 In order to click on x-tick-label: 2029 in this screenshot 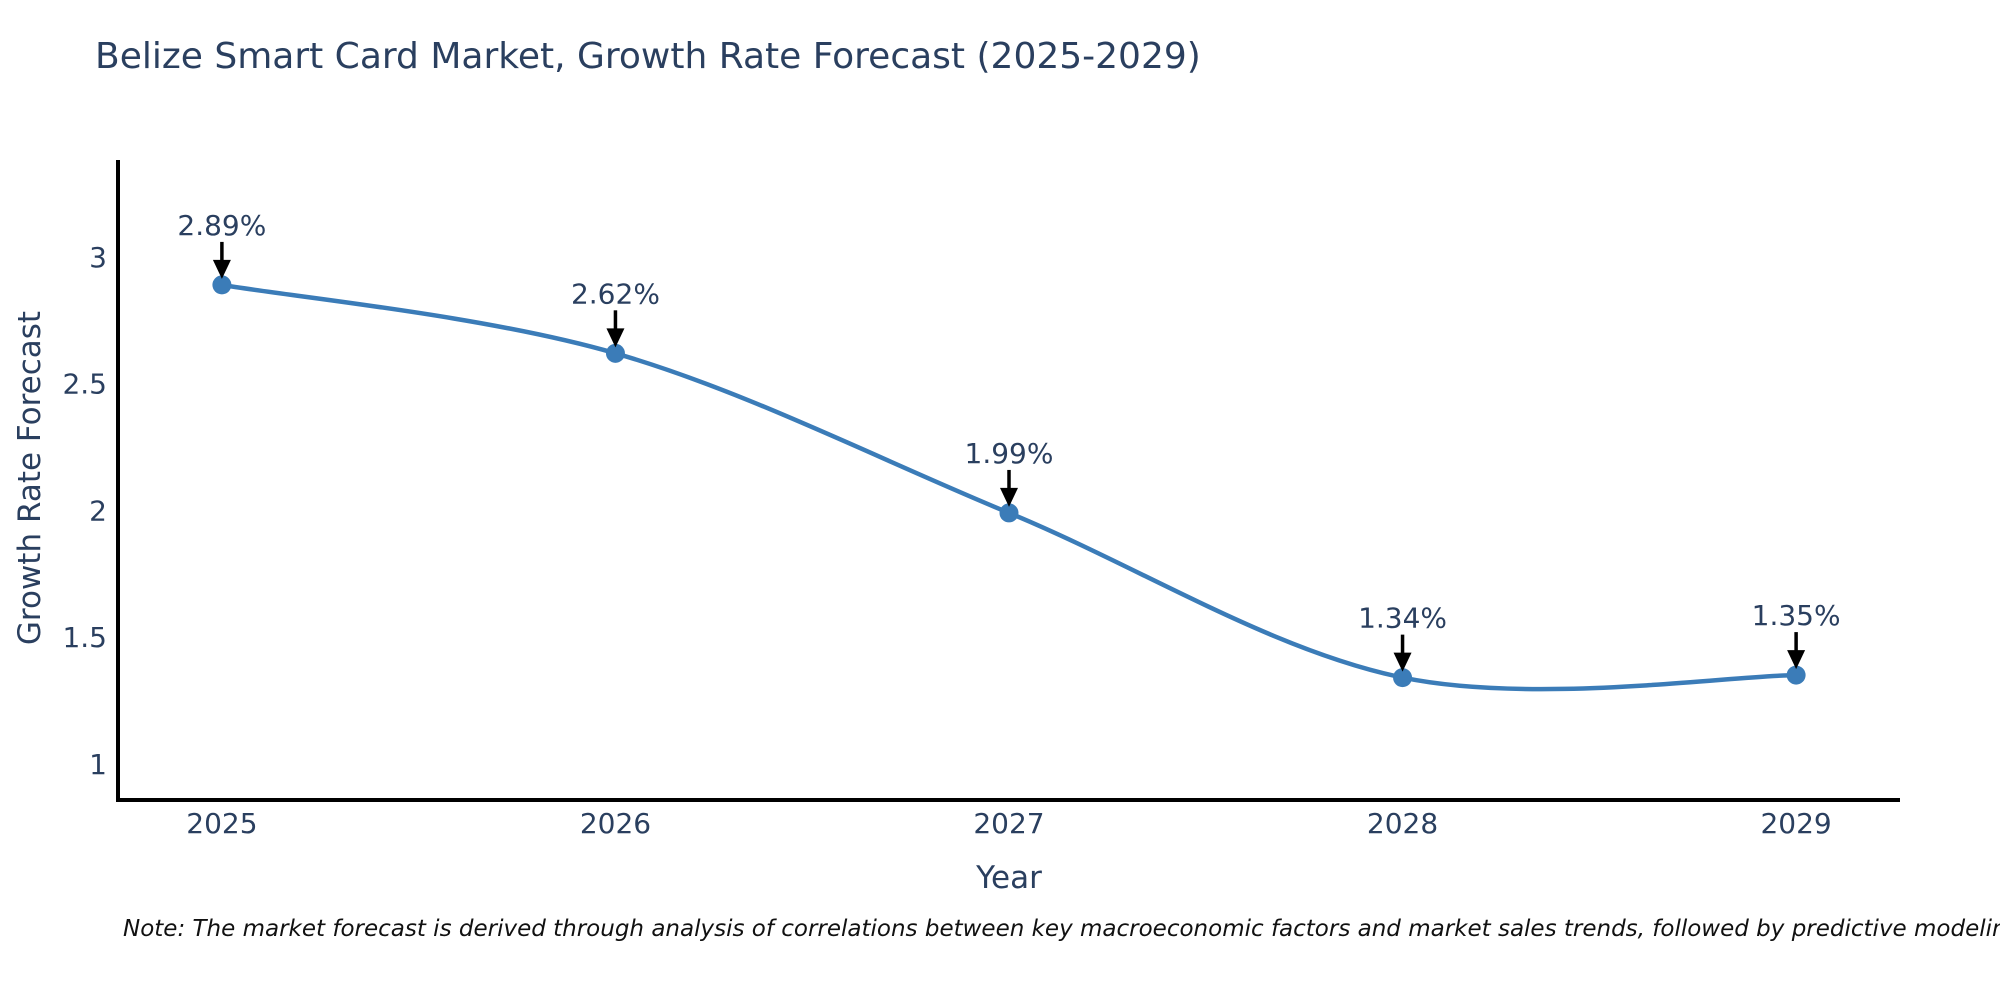, I will do `click(1795, 823)`.